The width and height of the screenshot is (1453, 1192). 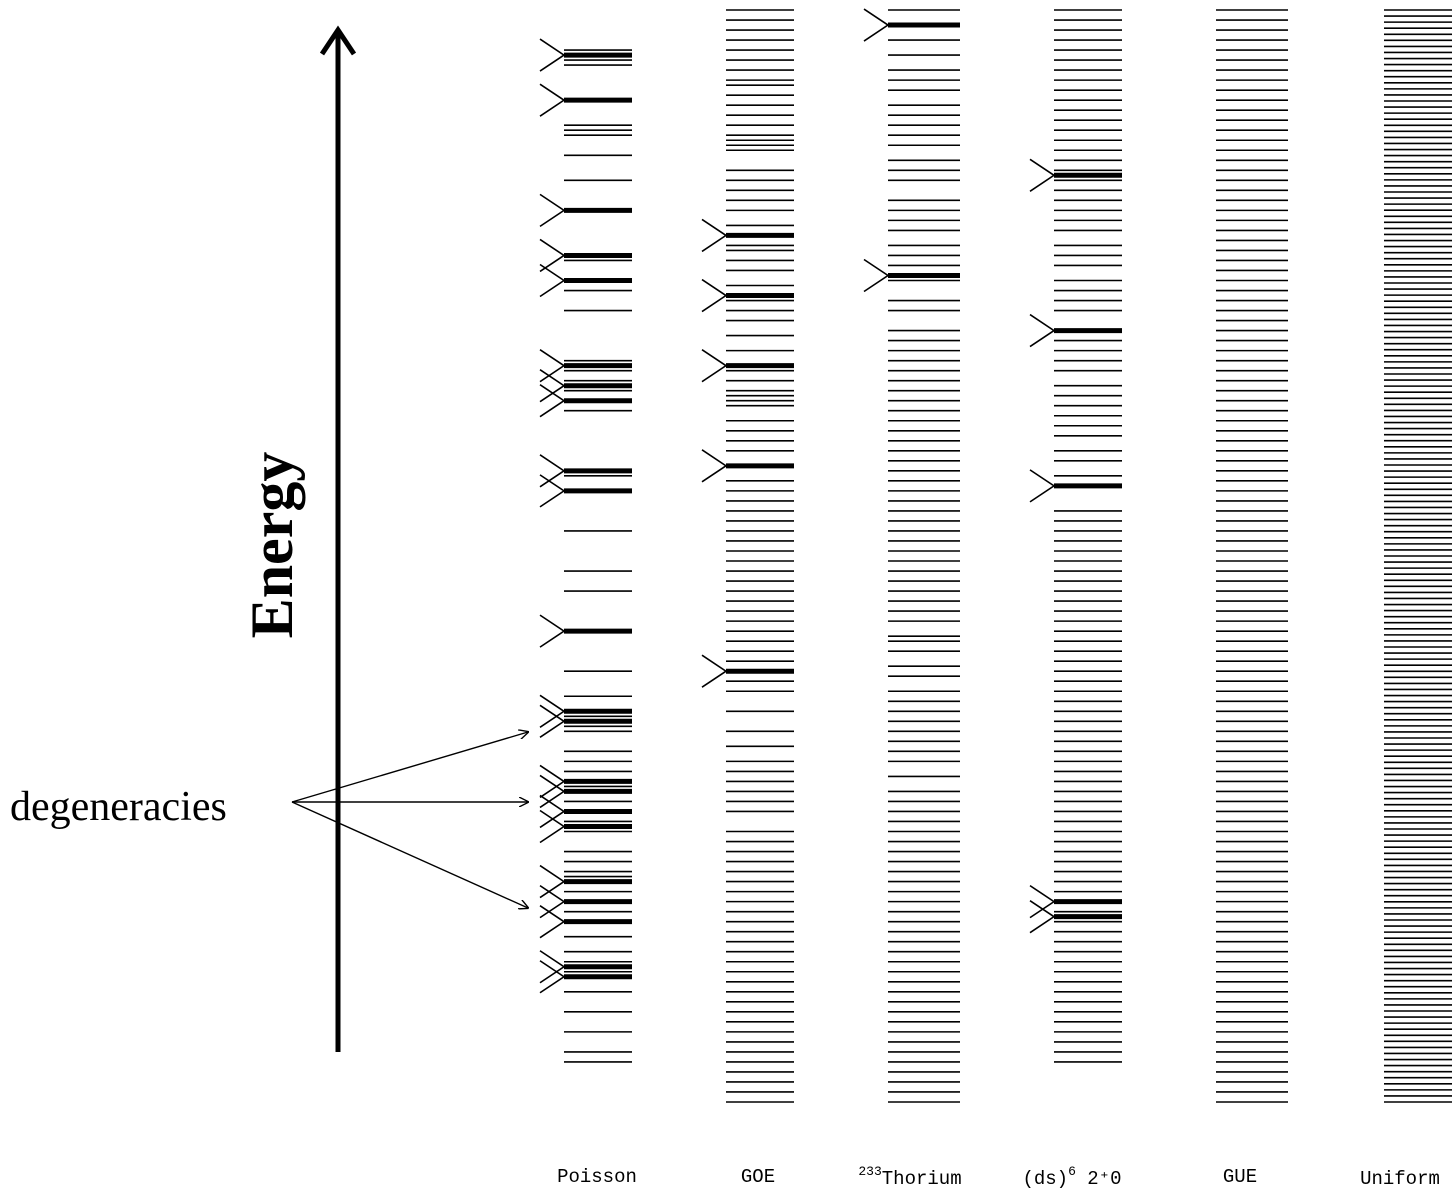 I want to click on spectrum-column-ds6, so click(x=1075, y=536).